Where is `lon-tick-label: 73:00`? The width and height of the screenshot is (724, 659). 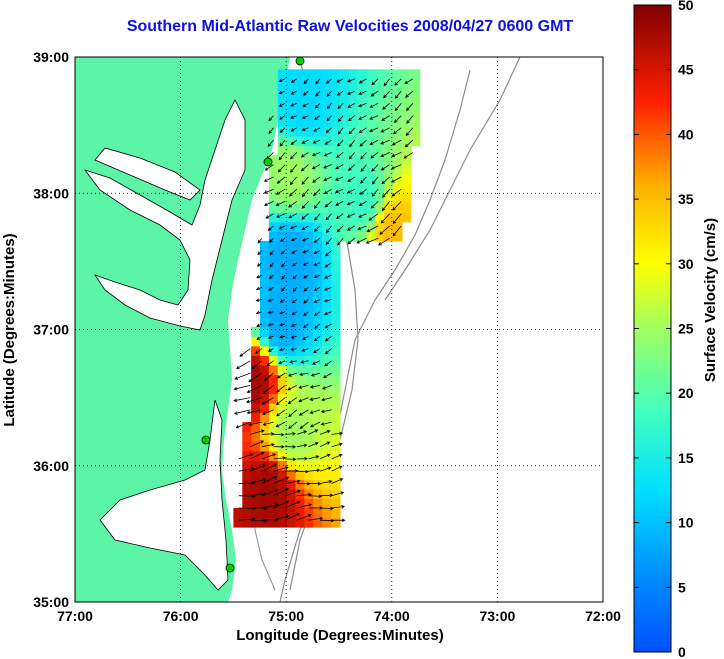
lon-tick-label: 73:00 is located at coordinates (497, 616).